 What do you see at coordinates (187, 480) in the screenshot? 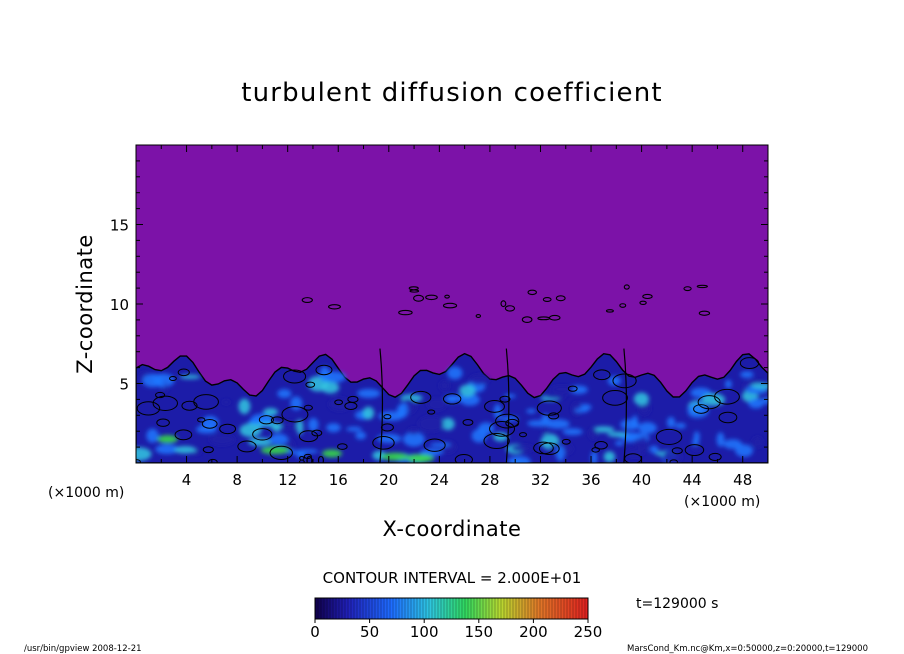
I see `x-tick-label: 4` at bounding box center [187, 480].